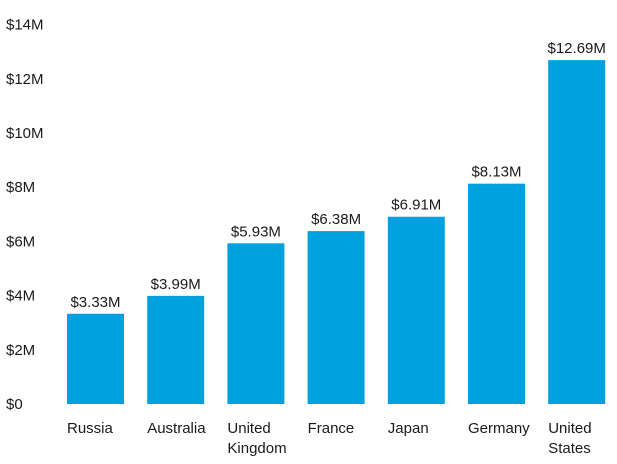 This screenshot has width=617, height=464. What do you see at coordinates (25, 133) in the screenshot?
I see `y-tick-label: $10M` at bounding box center [25, 133].